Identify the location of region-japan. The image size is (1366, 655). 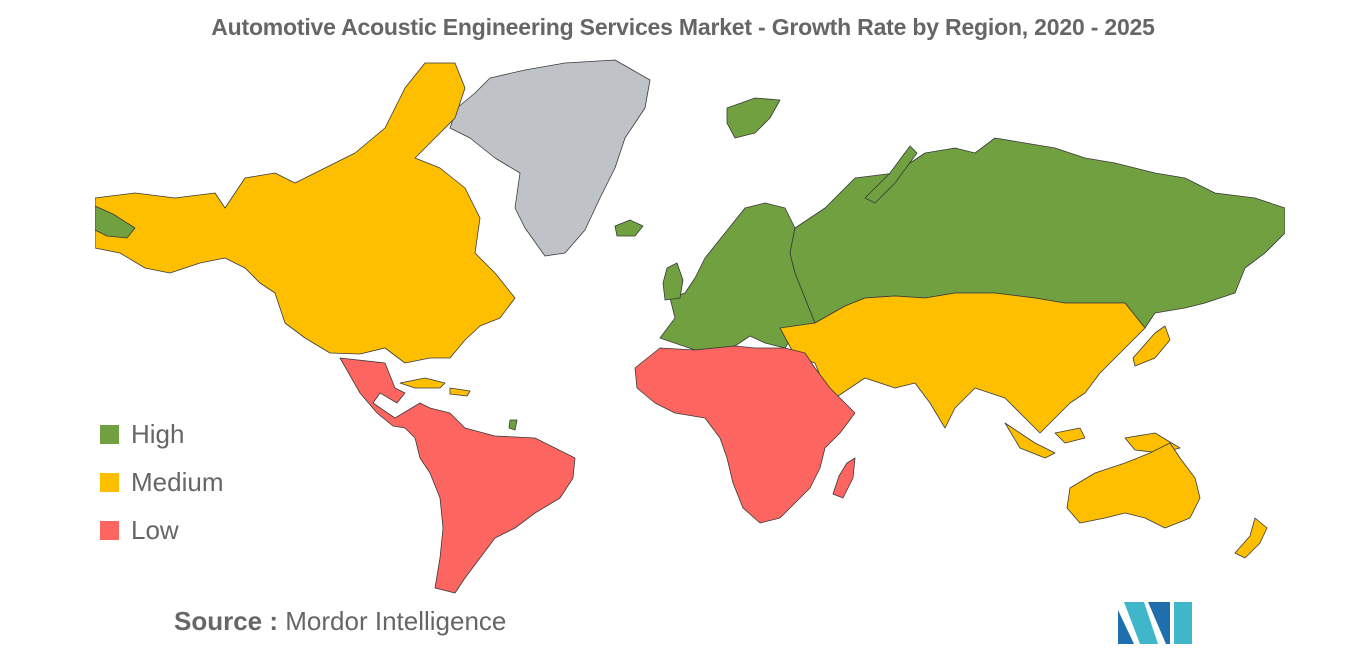
(1151, 346).